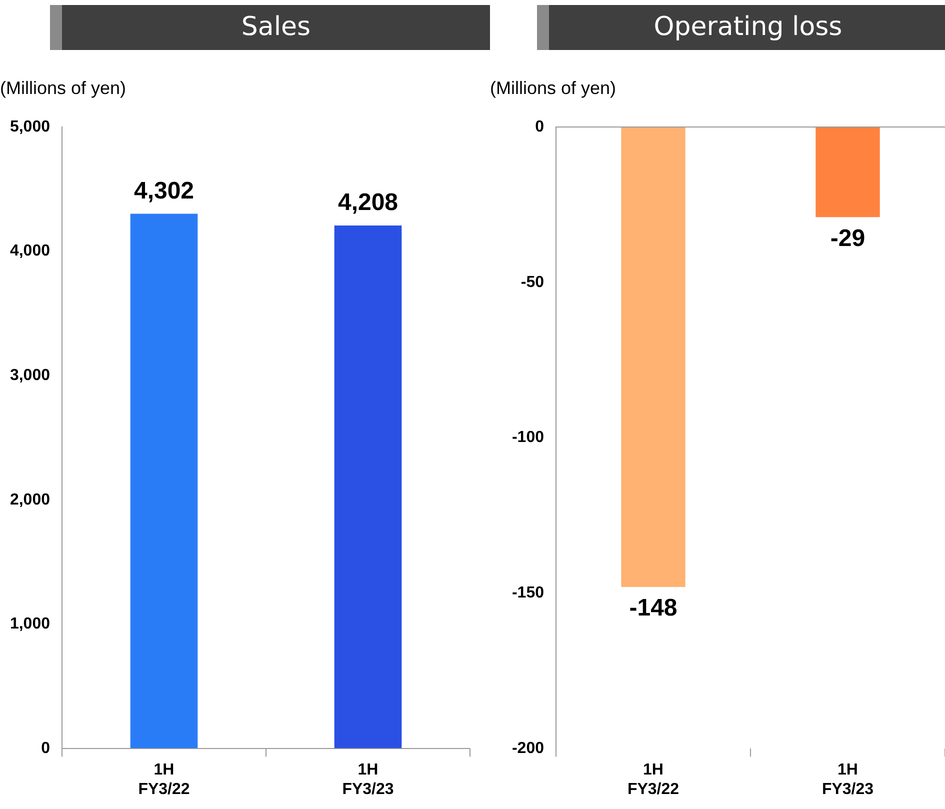 This screenshot has height=809, width=945. Describe the element at coordinates (848, 238) in the screenshot. I see `data-label: -29` at that location.